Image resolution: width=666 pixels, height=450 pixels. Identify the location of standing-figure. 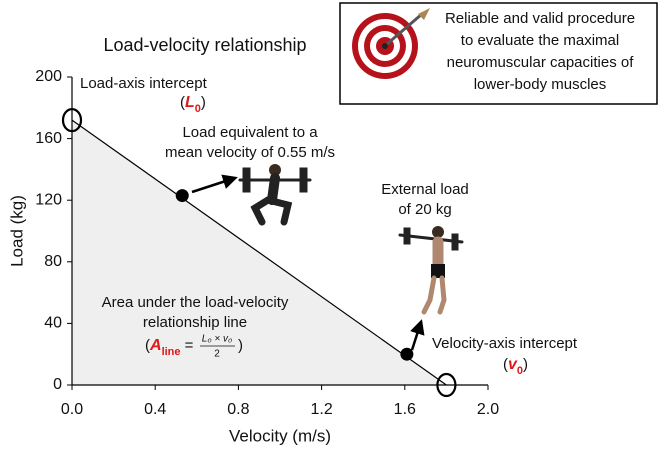
(431, 270).